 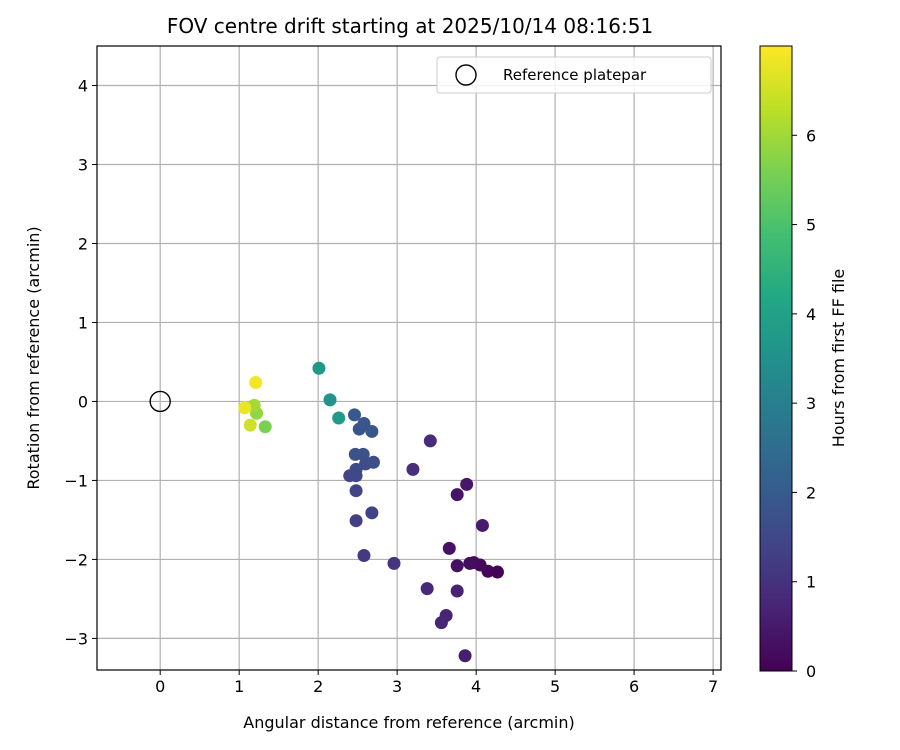 I want to click on y-tick-label: 1, so click(x=83, y=322).